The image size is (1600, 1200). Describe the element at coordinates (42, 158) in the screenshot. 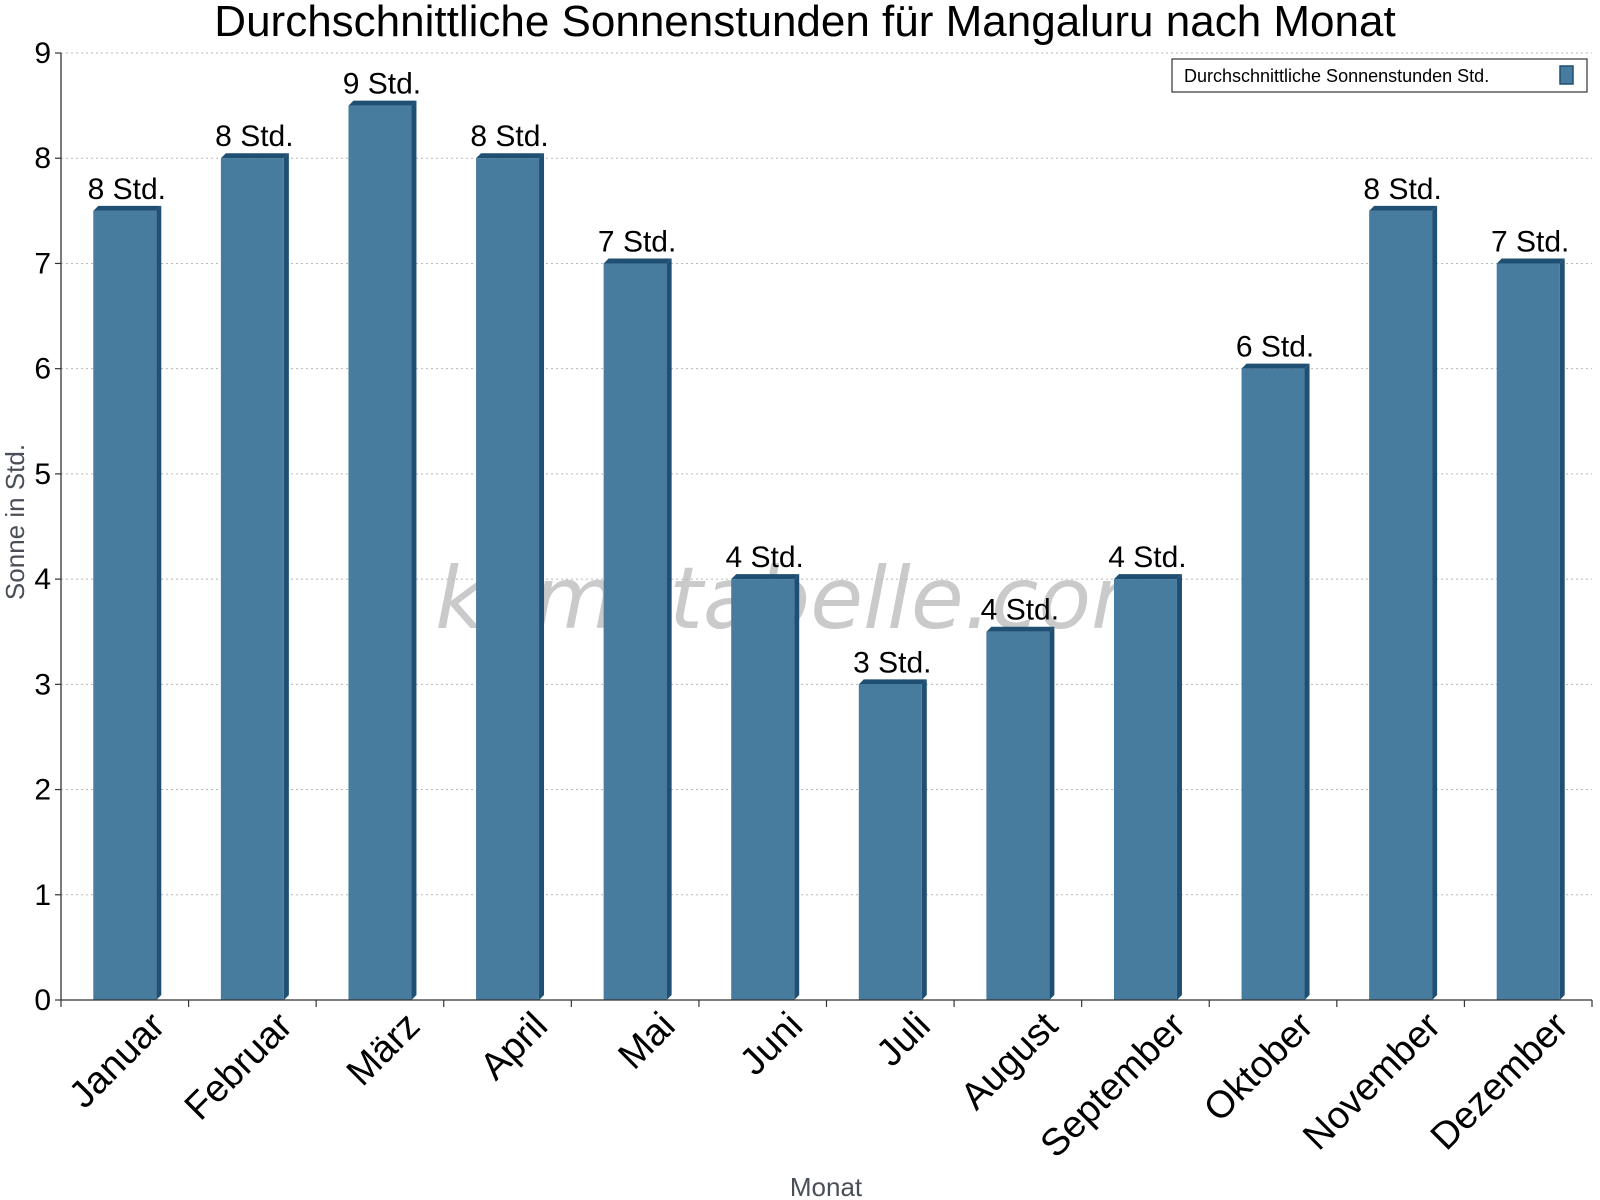

I see `y-tick-label: 8` at that location.